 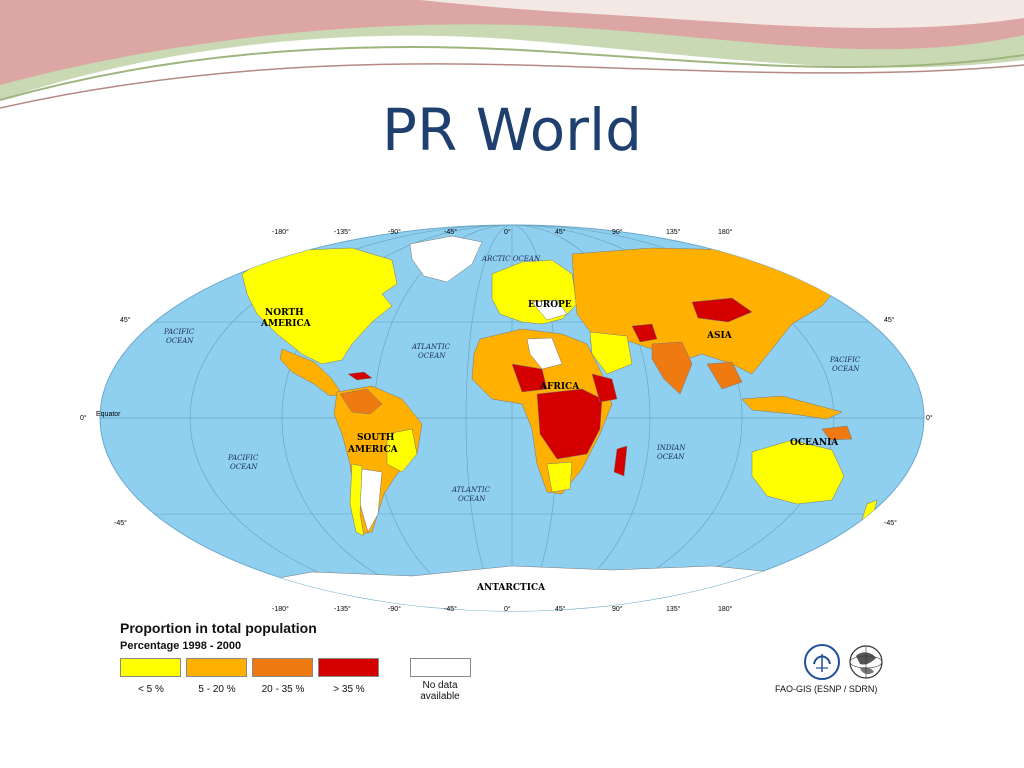 I want to click on label-antarctica: ANTARCTICA, so click(x=511, y=588).